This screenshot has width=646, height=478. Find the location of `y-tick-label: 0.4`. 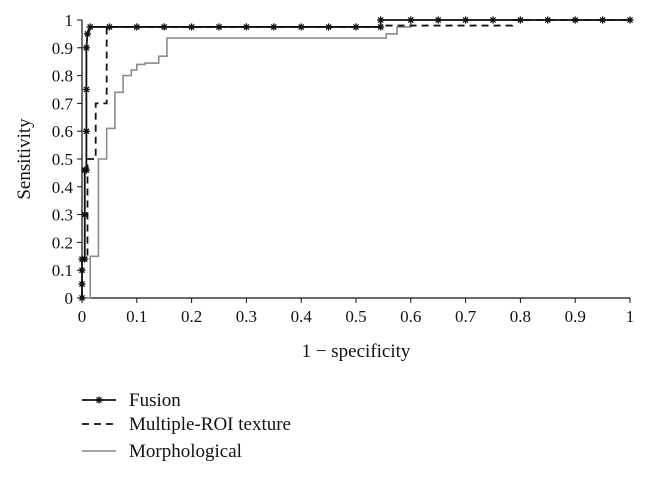

y-tick-label: 0.4 is located at coordinates (63, 187).